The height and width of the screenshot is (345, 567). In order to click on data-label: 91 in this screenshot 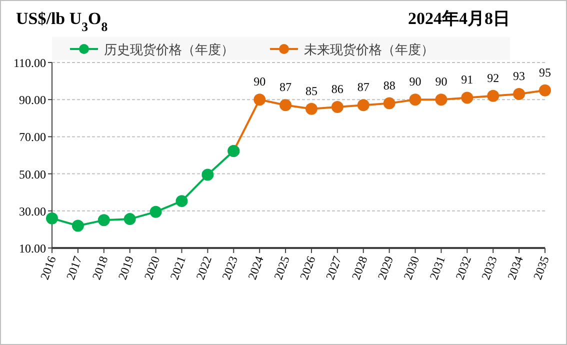, I will do `click(467, 79)`.